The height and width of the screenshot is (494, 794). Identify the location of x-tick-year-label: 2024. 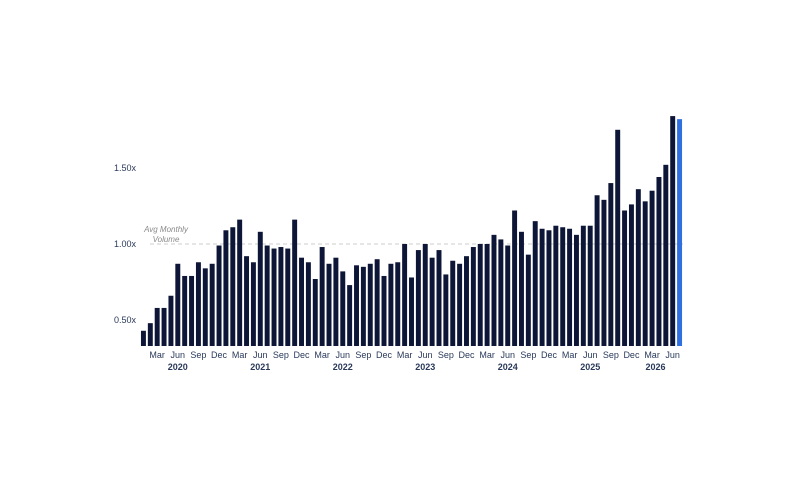
(508, 367).